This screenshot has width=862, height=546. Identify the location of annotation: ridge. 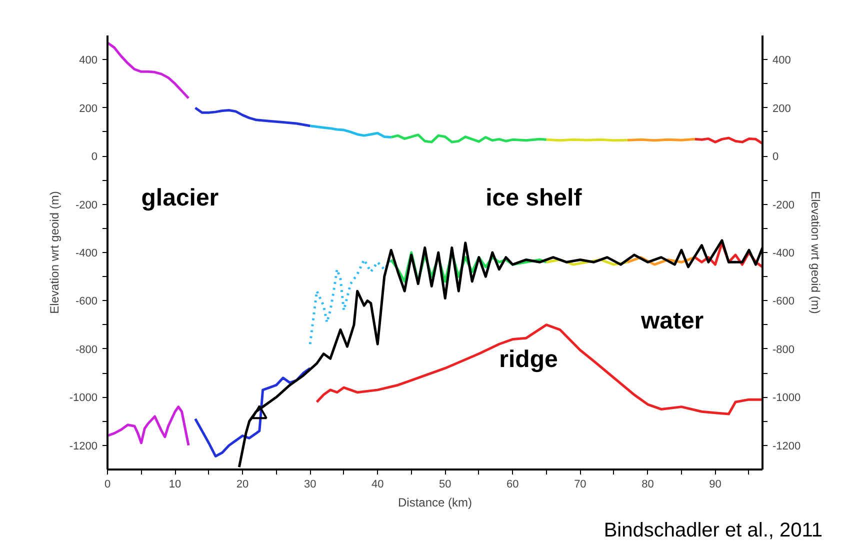
(528, 360).